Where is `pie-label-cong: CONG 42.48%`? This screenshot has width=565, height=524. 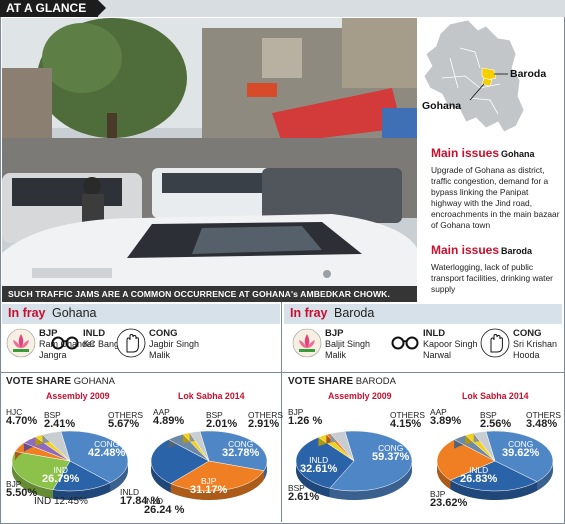 pie-label-cong: CONG 42.48% is located at coordinates (107, 449).